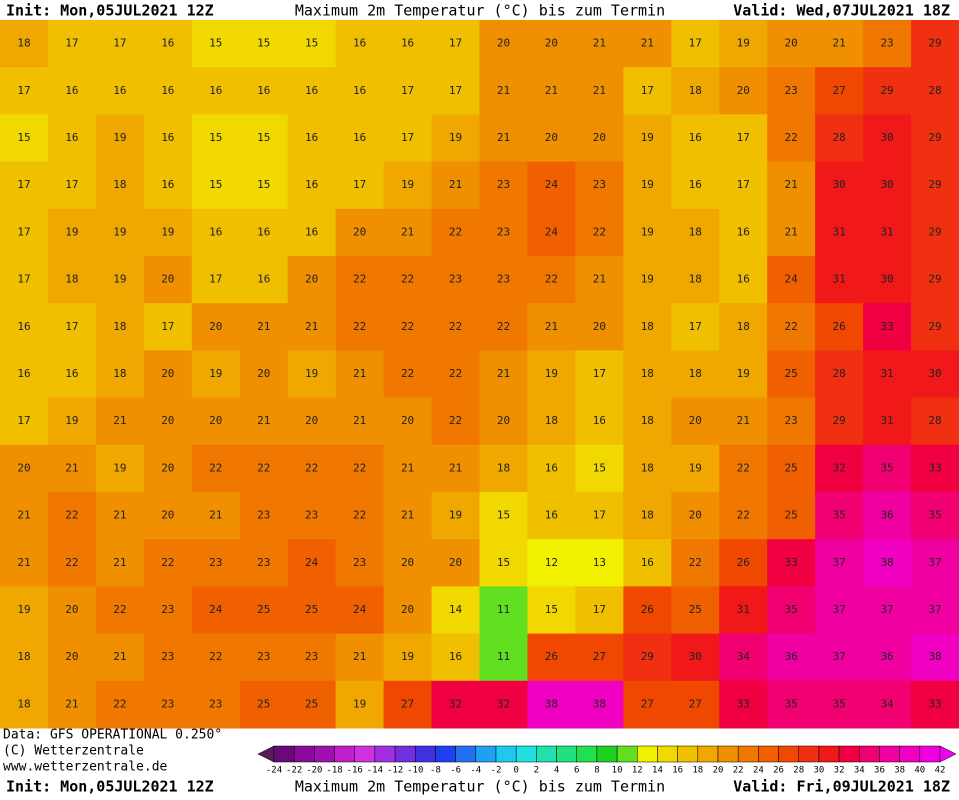  I want to click on temp-value: 28, so click(934, 420).